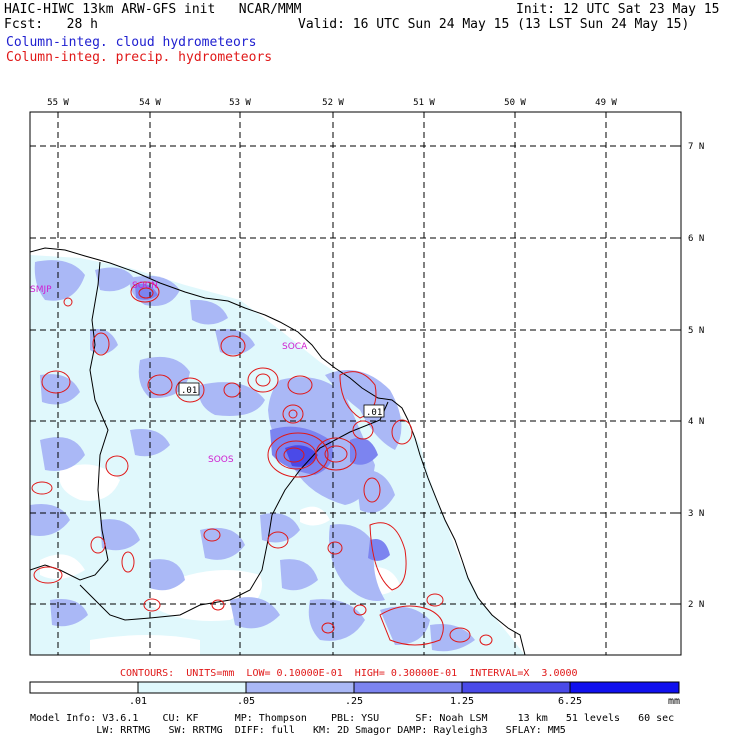 The height and width of the screenshot is (740, 740). I want to click on lon-label: 55 W, so click(58, 103).